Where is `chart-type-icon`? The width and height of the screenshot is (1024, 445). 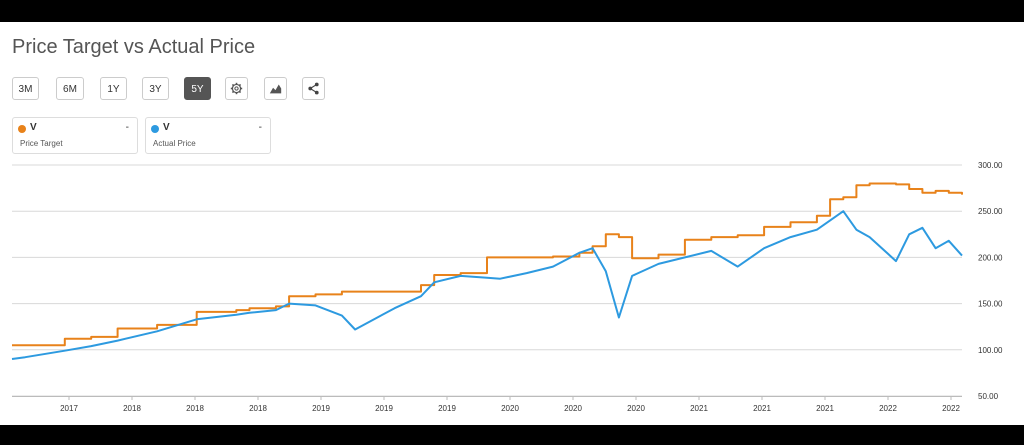 chart-type-icon is located at coordinates (275, 89).